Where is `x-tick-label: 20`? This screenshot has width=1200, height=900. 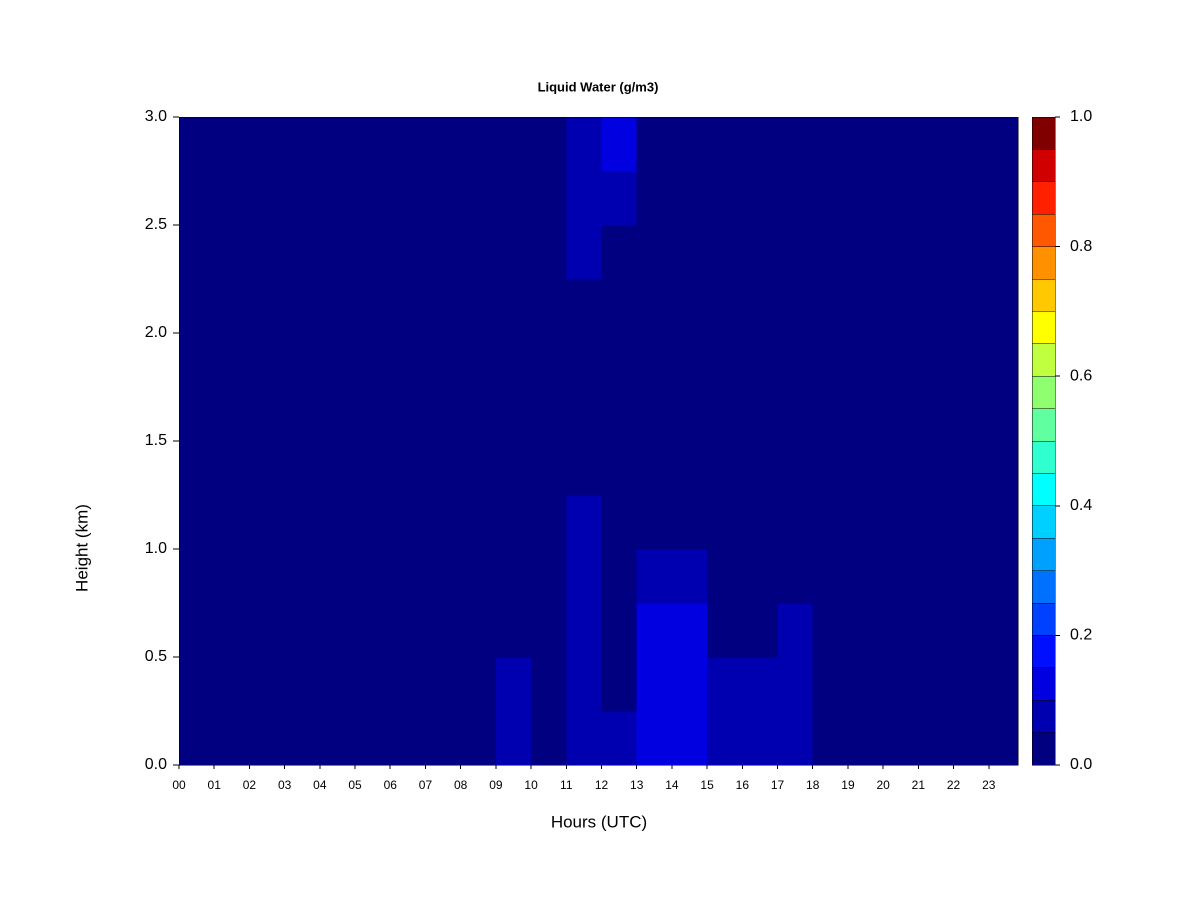 x-tick-label: 20 is located at coordinates (883, 785).